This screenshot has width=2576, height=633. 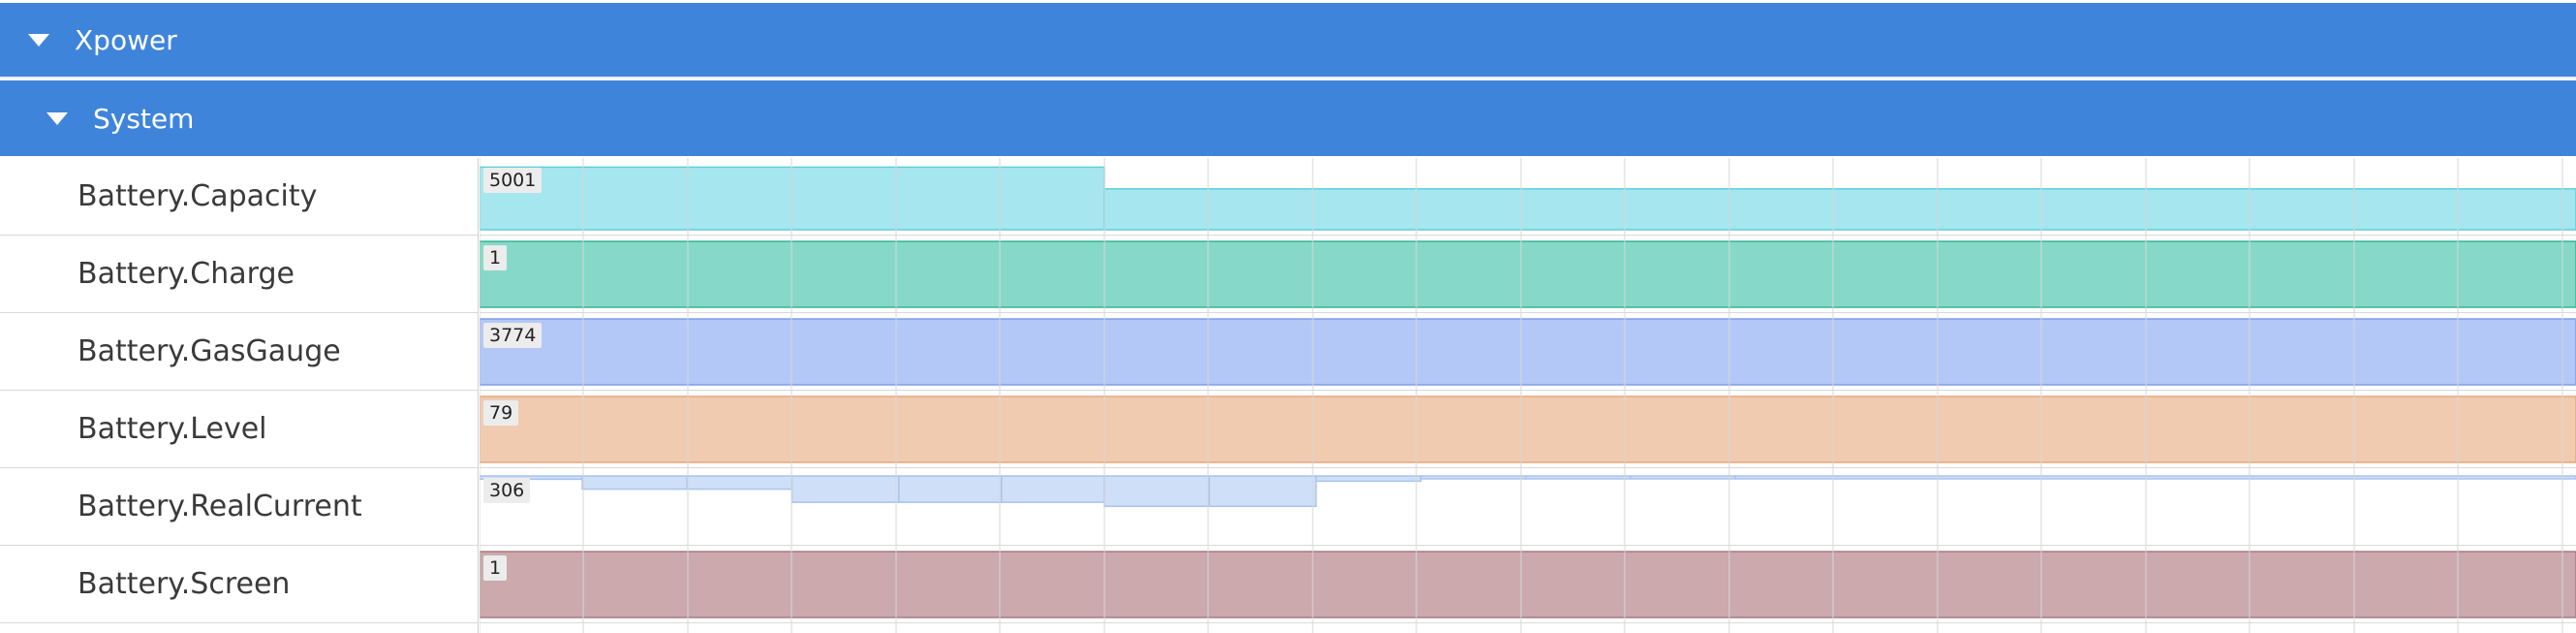 I want to click on track-row-battery-charge: 1, so click(x=1528, y=274).